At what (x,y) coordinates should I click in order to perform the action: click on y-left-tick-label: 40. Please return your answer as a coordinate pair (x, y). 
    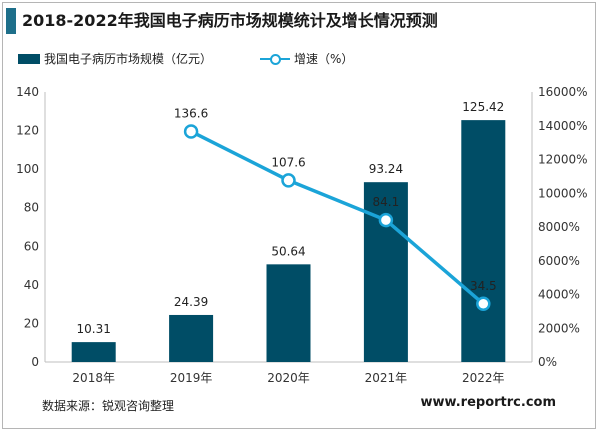
    Looking at the image, I should click on (31, 285).